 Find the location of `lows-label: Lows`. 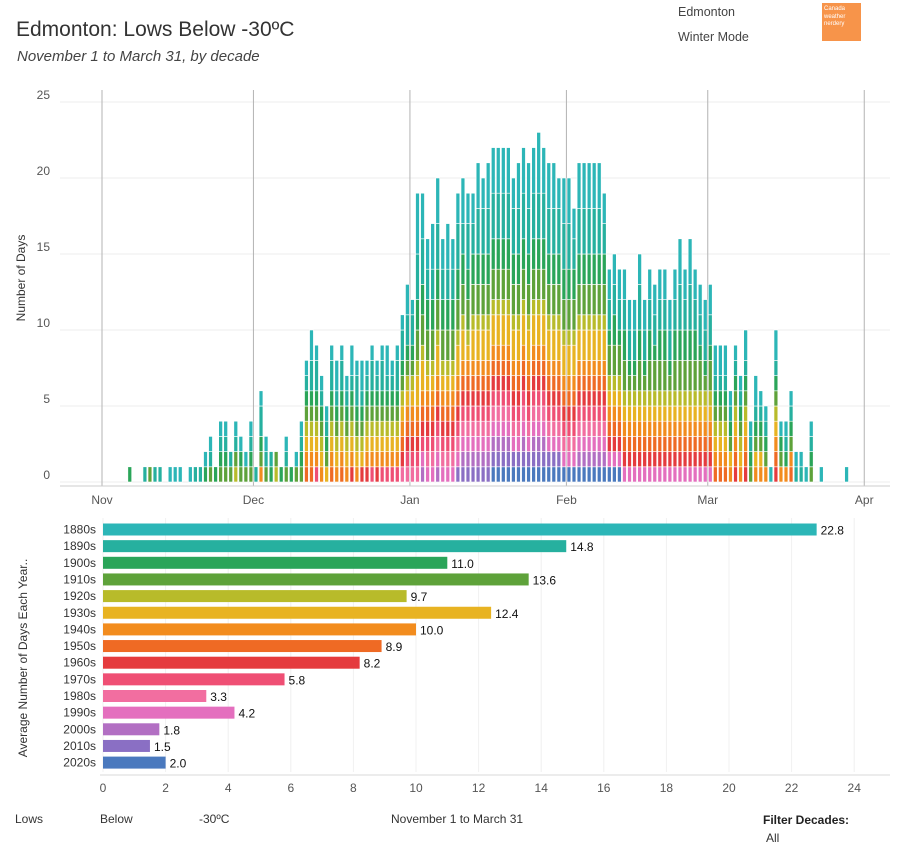

lows-label: Lows is located at coordinates (29, 819).